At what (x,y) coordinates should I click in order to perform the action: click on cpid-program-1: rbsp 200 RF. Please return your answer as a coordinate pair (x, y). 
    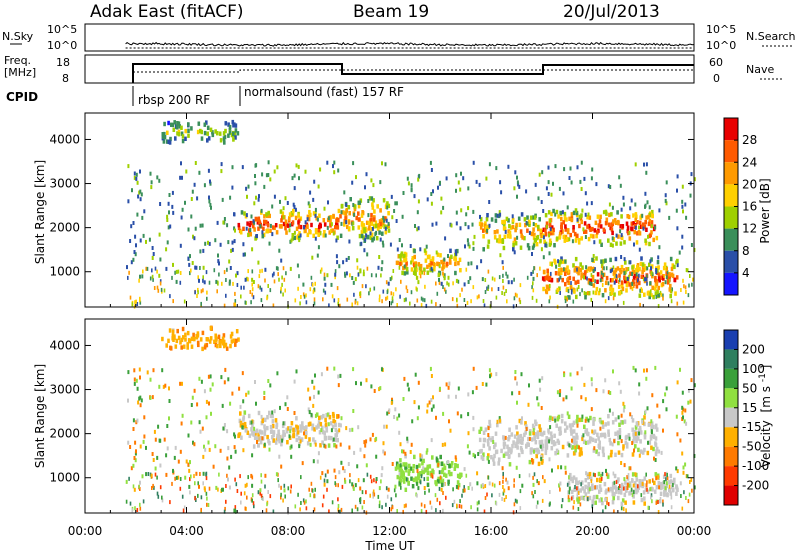
    Looking at the image, I should click on (174, 100).